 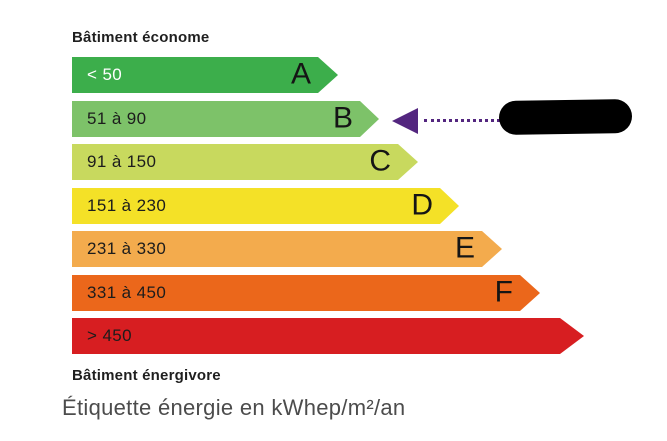 What do you see at coordinates (105, 74) in the screenshot?
I see `bar-range-label: < 50` at bounding box center [105, 74].